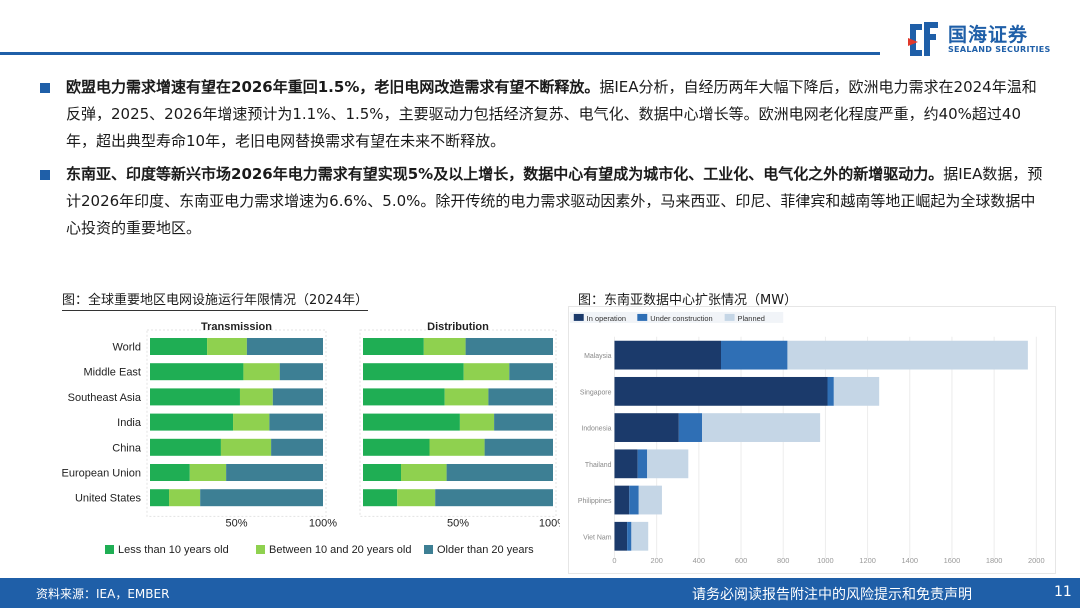 This screenshot has width=1080, height=608. What do you see at coordinates (458, 327) in the screenshot?
I see `panel-title: Distribution` at bounding box center [458, 327].